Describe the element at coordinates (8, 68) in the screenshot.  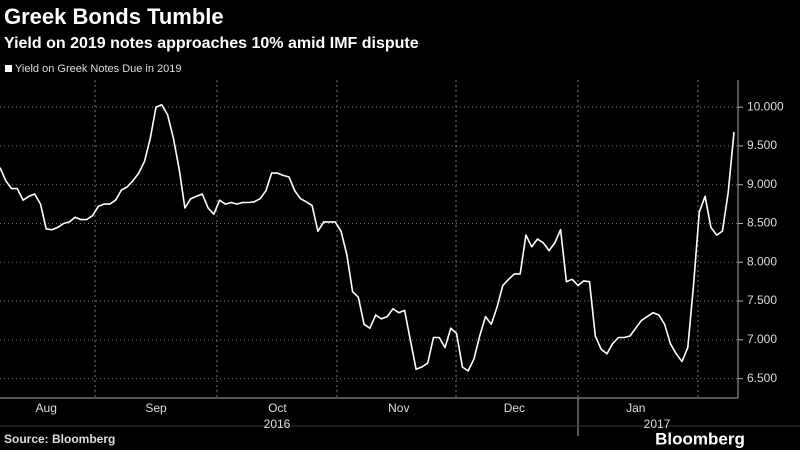
I see `legend-swatch` at that location.